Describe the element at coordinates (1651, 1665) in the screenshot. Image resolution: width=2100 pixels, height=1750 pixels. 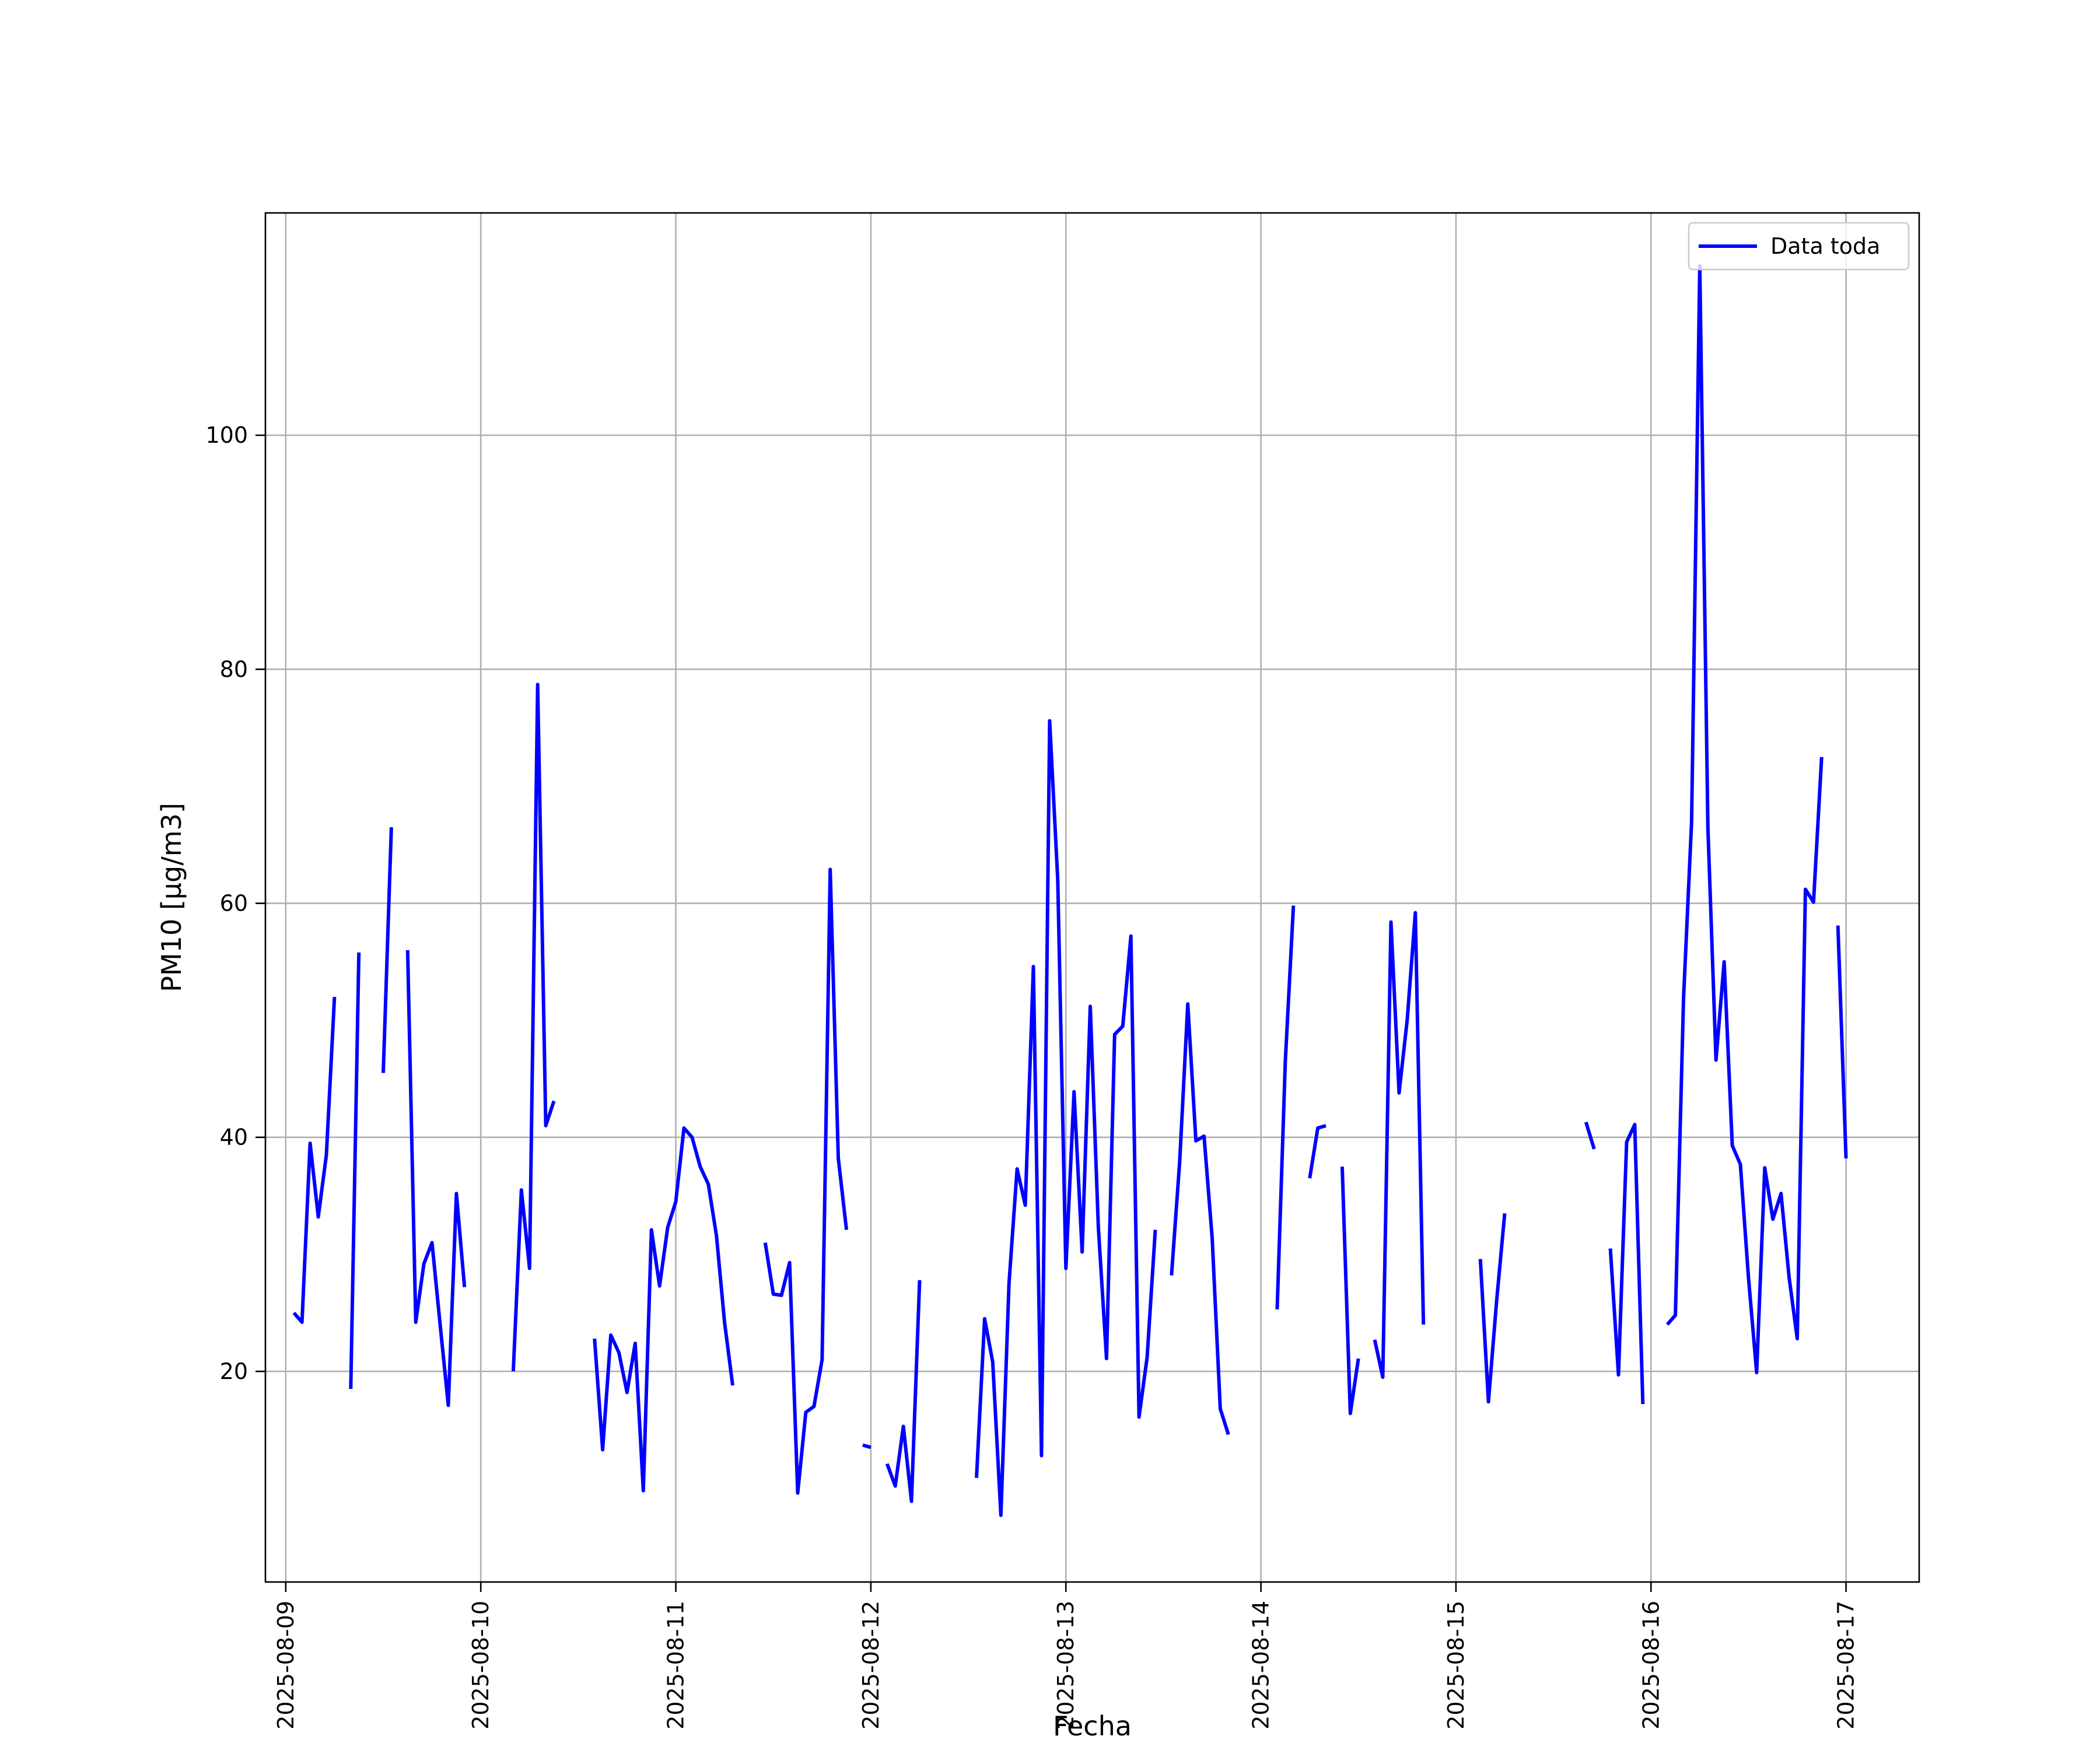
I see `x-tick-label: 2025-08-16` at that location.